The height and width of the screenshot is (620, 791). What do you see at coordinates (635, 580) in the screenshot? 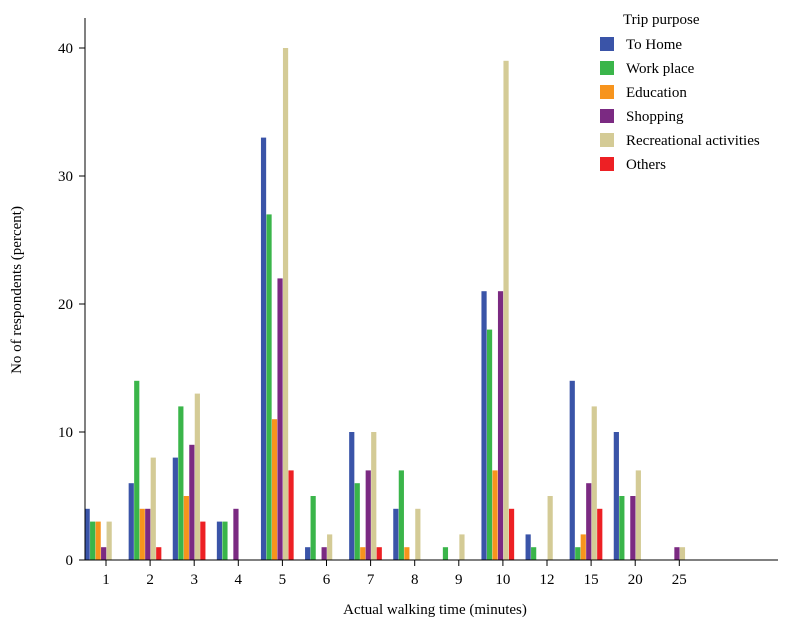
I see `x-tick-label: 20` at bounding box center [635, 580].